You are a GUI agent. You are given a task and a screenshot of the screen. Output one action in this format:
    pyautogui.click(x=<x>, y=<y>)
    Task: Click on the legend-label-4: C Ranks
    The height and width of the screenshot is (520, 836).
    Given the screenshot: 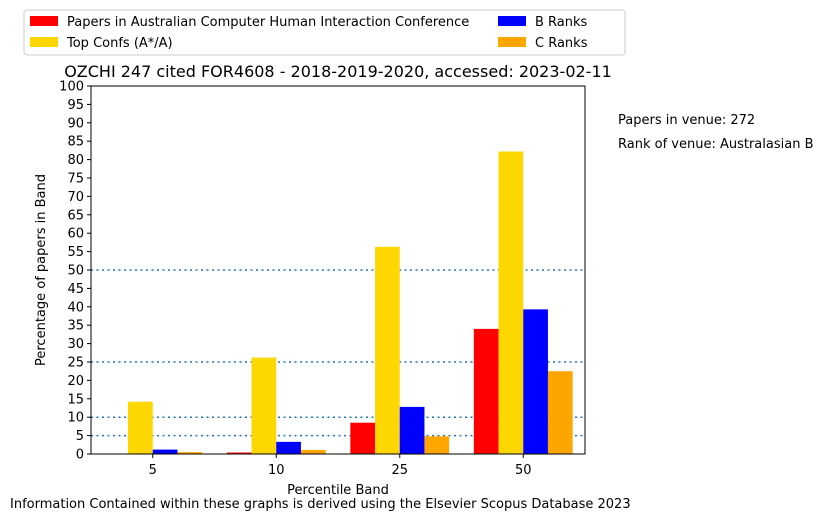 What is the action you would take?
    pyautogui.click(x=561, y=43)
    